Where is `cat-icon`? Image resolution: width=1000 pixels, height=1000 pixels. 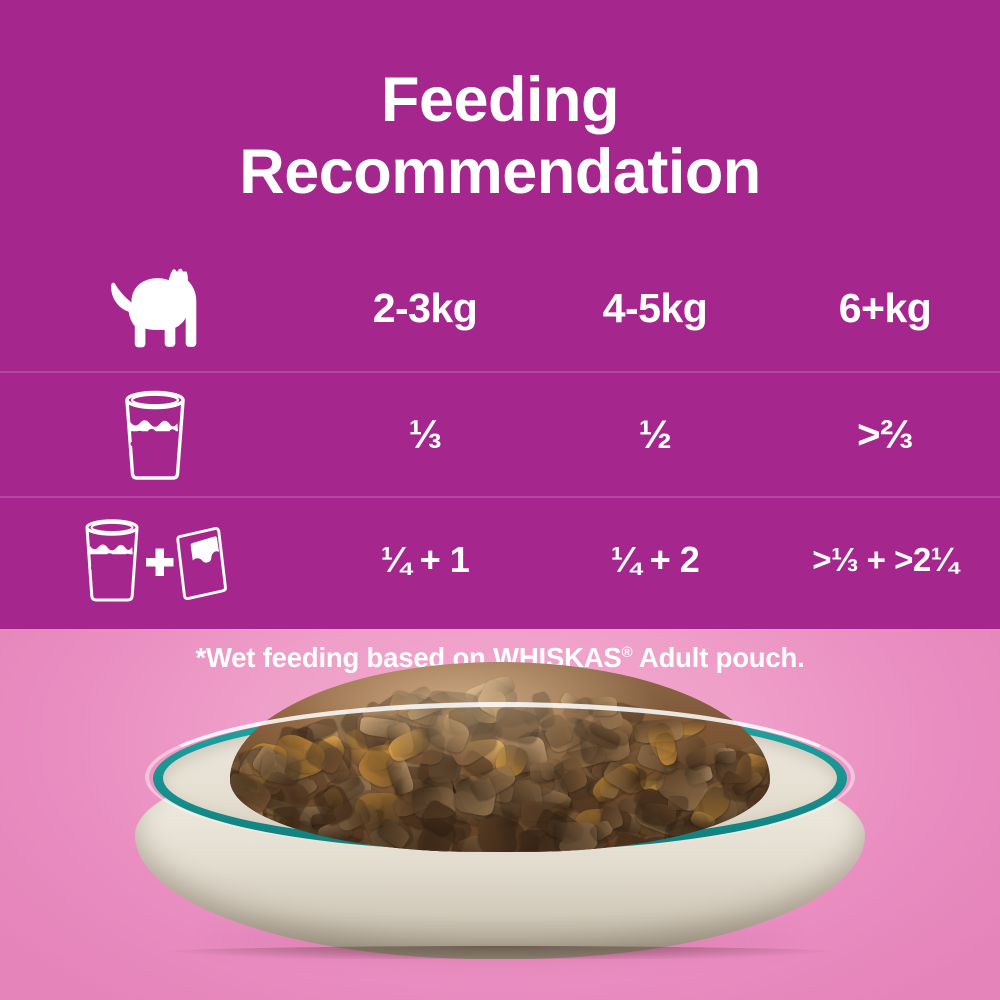 cat-icon is located at coordinates (154, 307).